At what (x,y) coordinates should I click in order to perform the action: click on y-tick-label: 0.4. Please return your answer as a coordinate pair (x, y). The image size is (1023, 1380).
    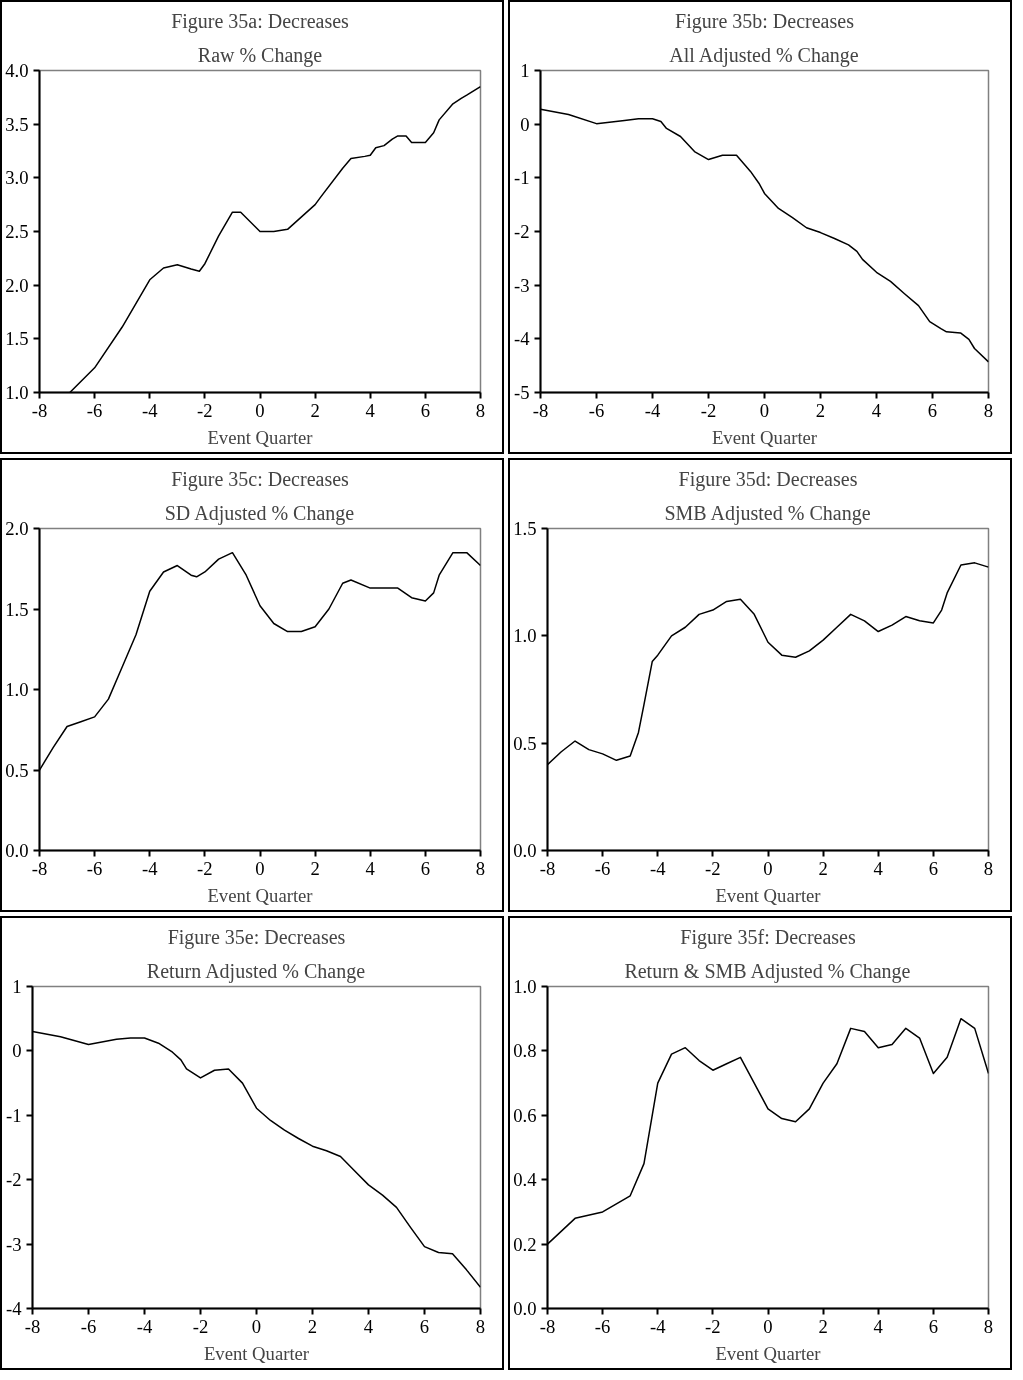
    Looking at the image, I should click on (525, 1180).